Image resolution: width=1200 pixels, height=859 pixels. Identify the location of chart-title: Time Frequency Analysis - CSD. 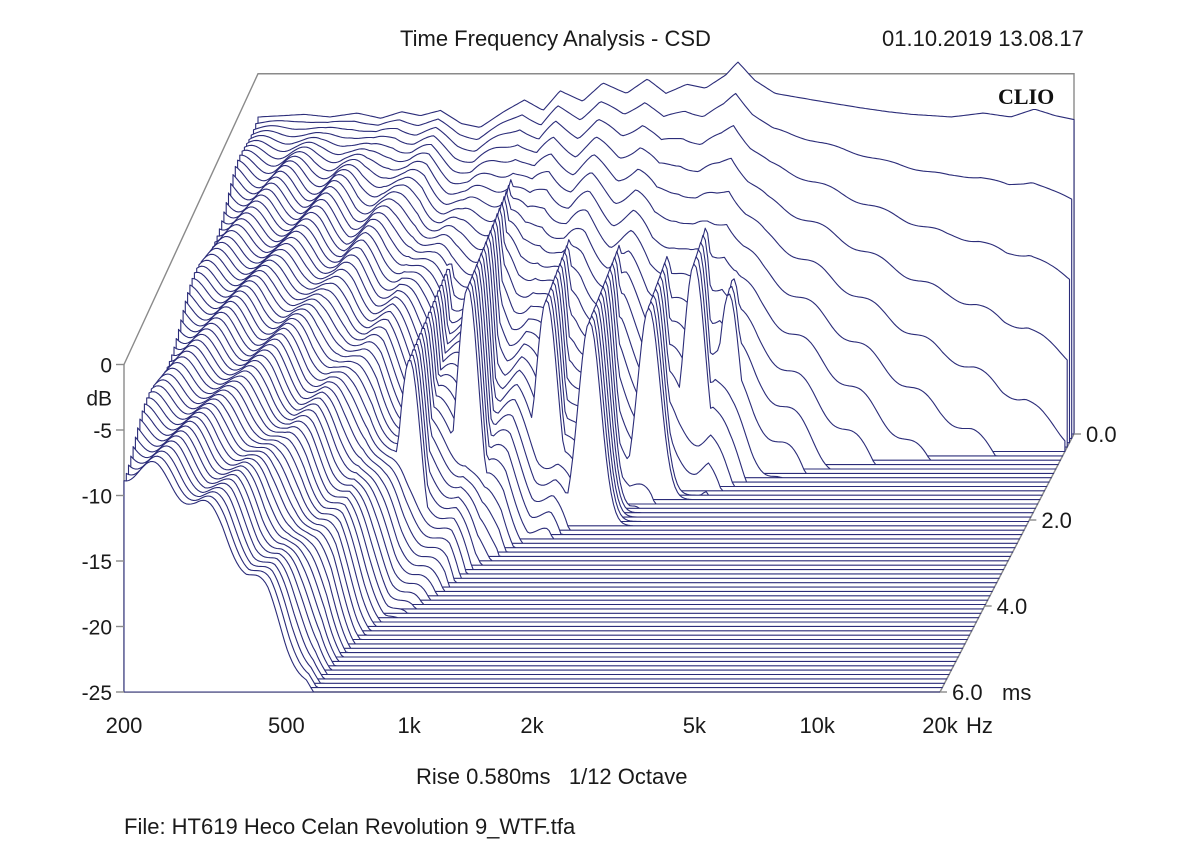
(555, 38).